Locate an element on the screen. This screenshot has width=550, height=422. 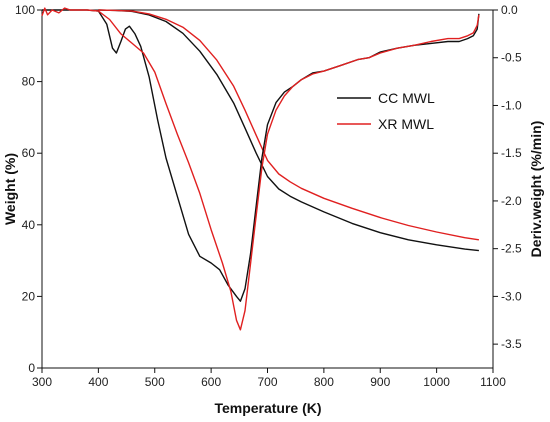
x-axis-title: Temperature (K) is located at coordinates (267, 408).